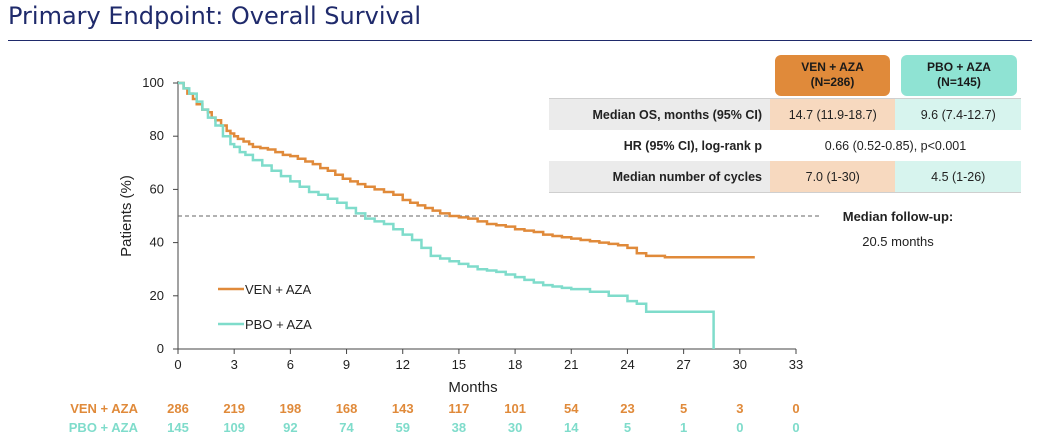 Image resolution: width=1038 pixels, height=446 pixels. I want to click on stats-ven-value: 14.7 (11.9-18.7), so click(832, 114).